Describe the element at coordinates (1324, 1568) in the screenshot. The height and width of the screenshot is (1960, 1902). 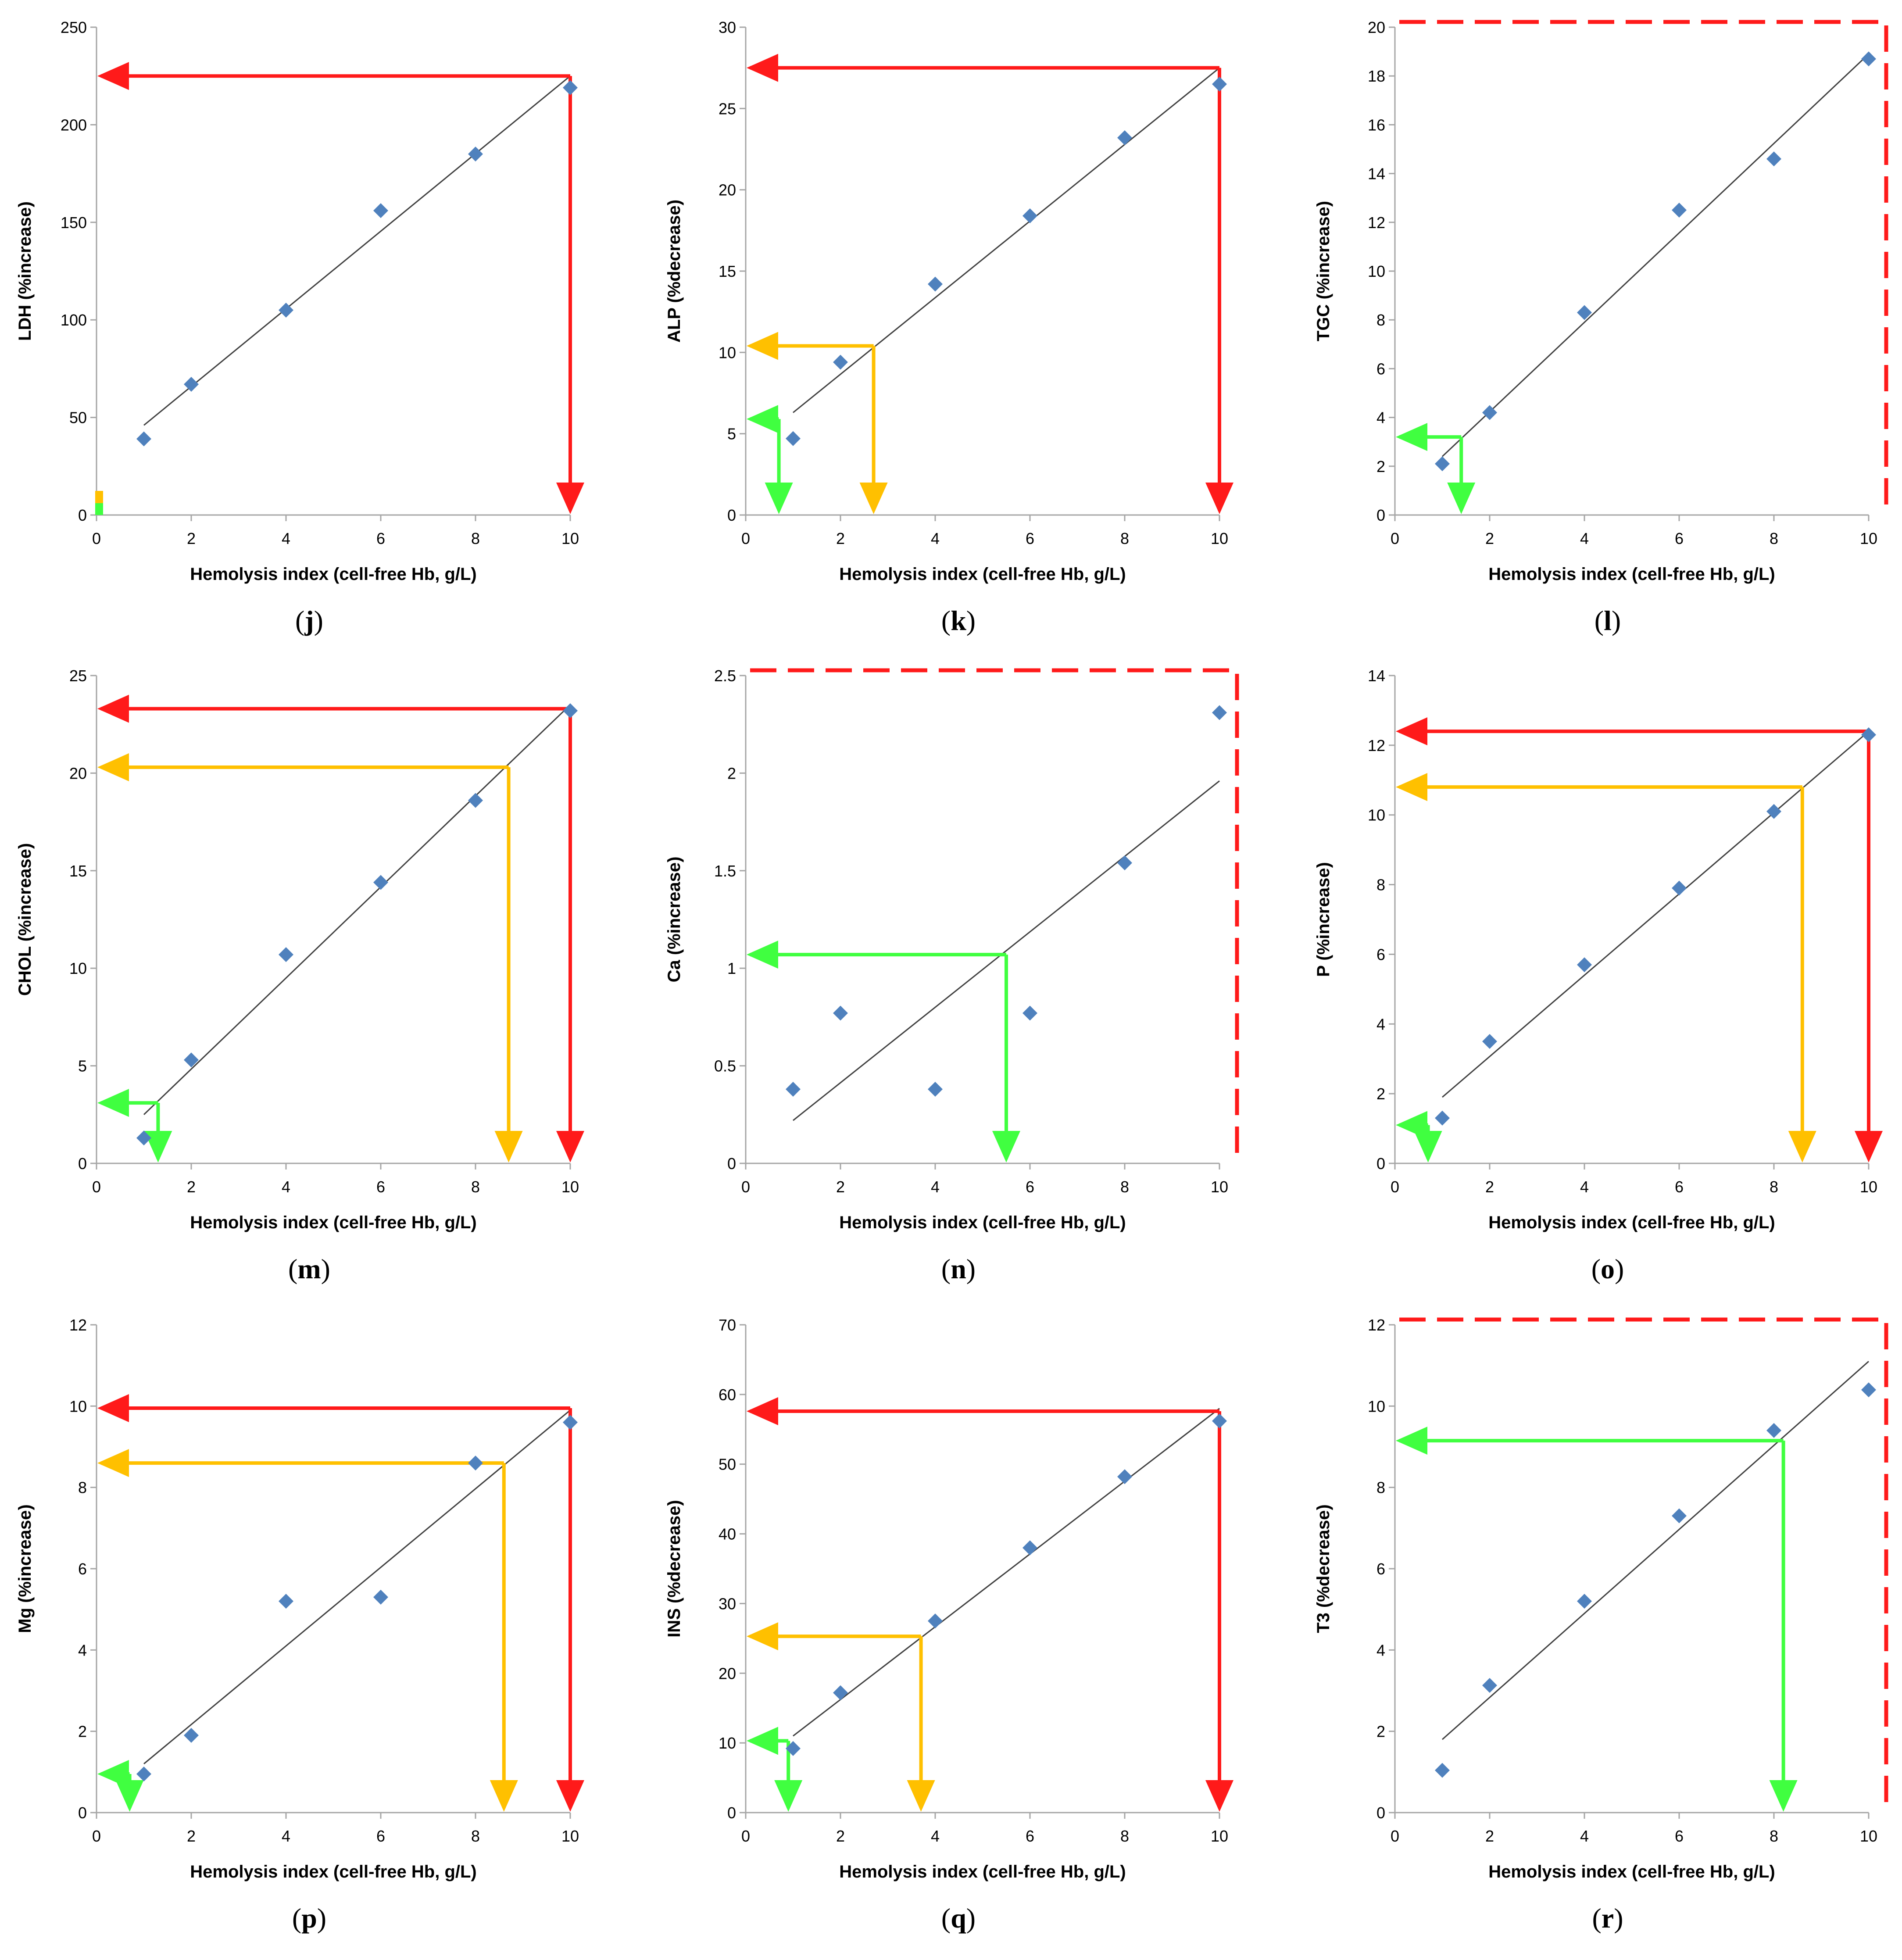
I see `y-axis-title: T3 (%decrease)` at that location.